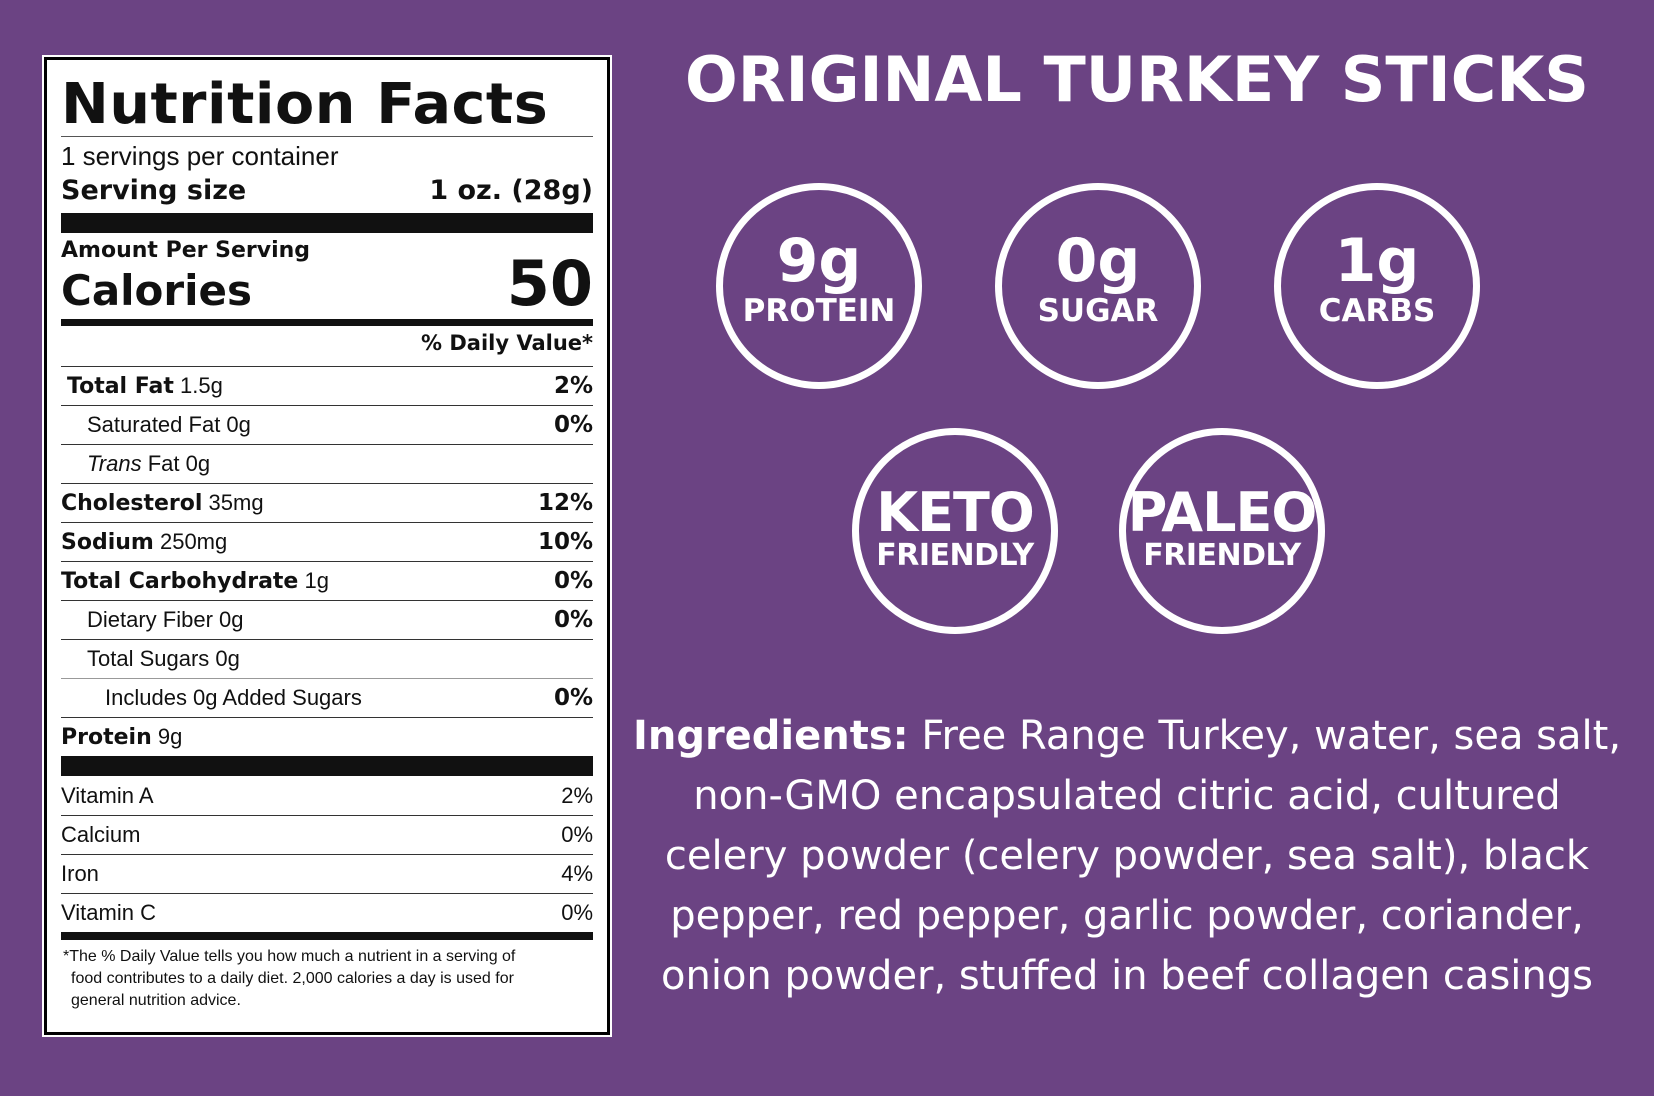 The width and height of the screenshot is (1654, 1096). What do you see at coordinates (132, 503) in the screenshot?
I see `nutrient-name: Cholesterol` at bounding box center [132, 503].